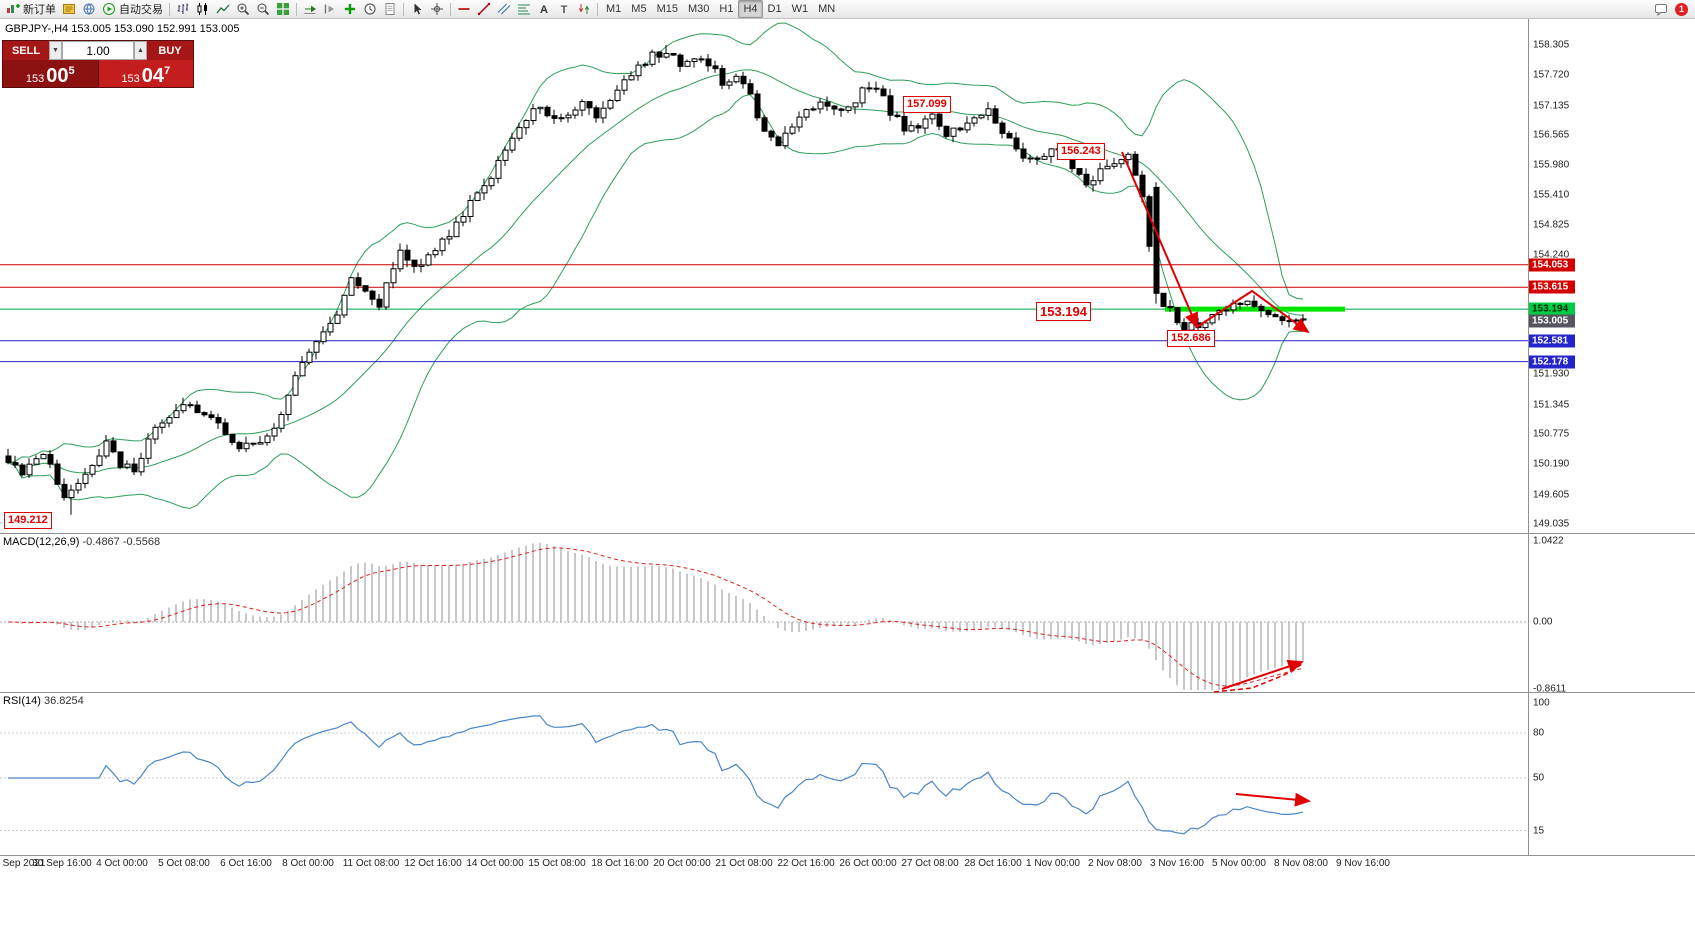 The height and width of the screenshot is (945, 1695). I want to click on globe-icon, so click(89, 9).